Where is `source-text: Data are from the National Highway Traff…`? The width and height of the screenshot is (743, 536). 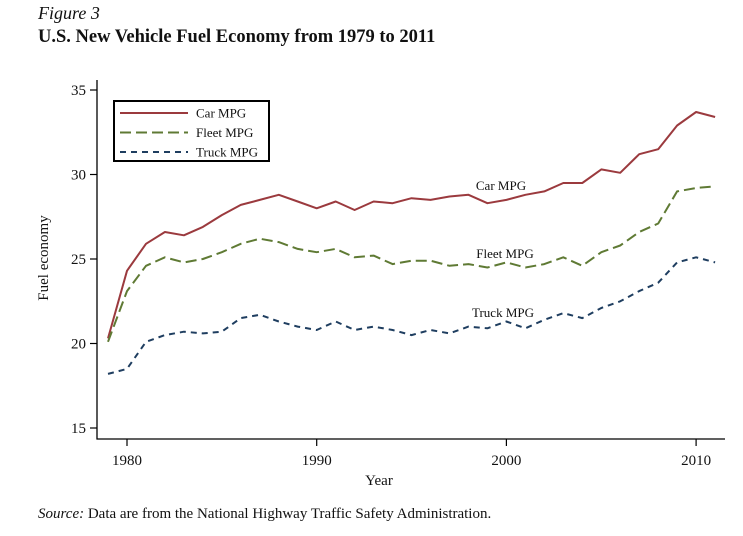 source-text: Data are from the National Highway Traff… is located at coordinates (288, 514).